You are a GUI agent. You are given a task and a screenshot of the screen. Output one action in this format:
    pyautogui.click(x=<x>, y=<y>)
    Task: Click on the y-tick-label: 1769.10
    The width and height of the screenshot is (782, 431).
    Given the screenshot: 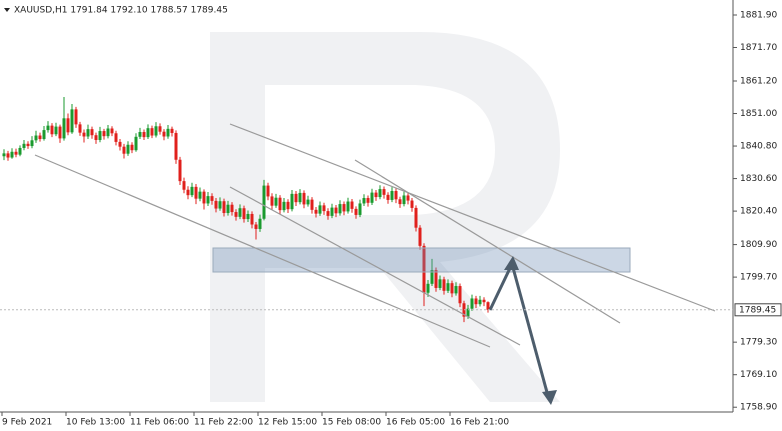 What is the action you would take?
    pyautogui.click(x=758, y=375)
    